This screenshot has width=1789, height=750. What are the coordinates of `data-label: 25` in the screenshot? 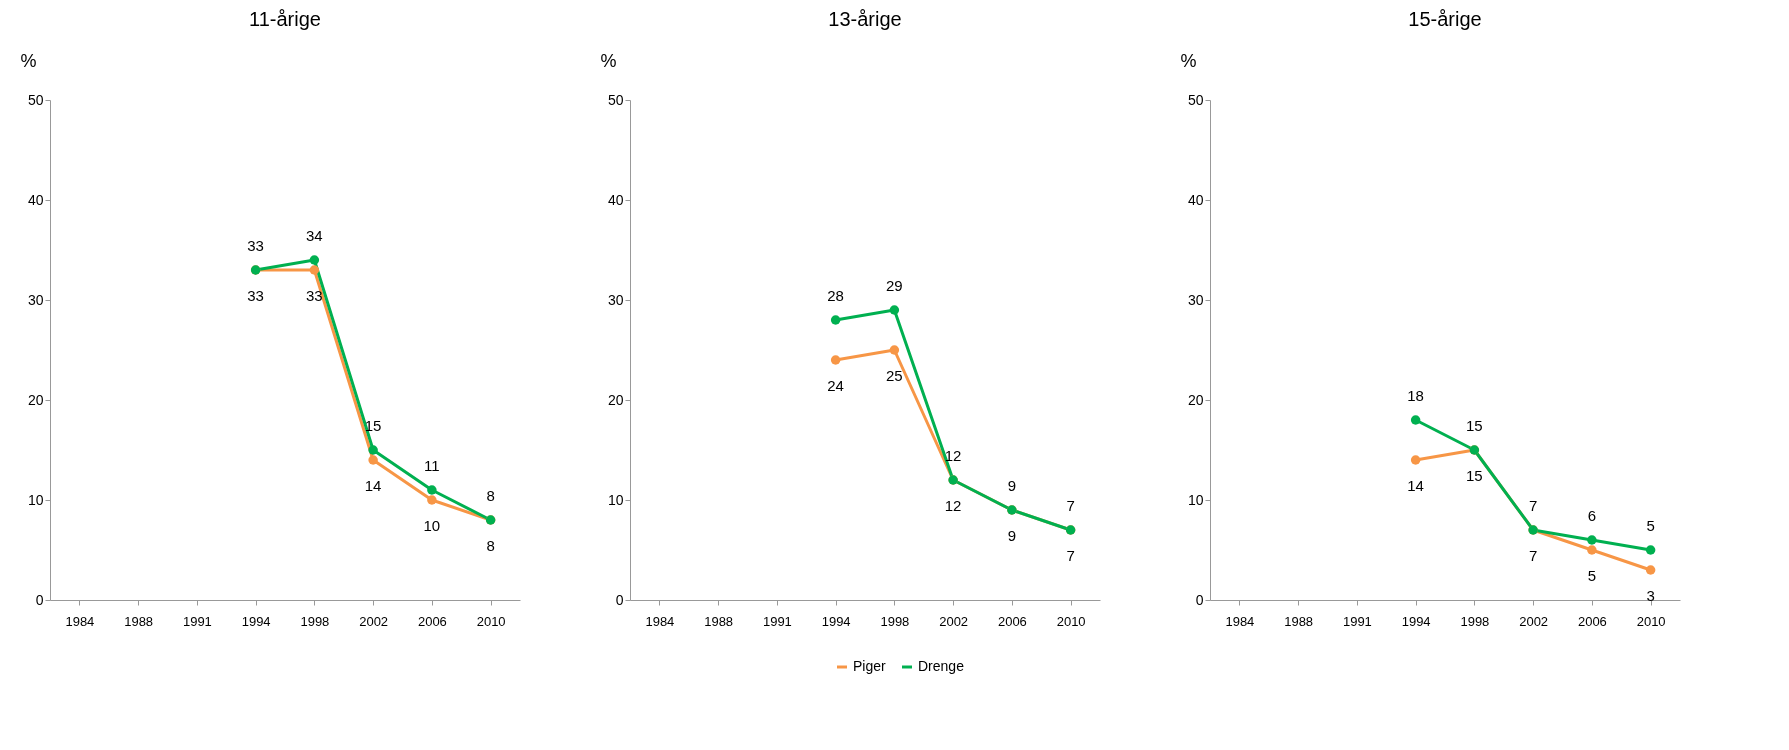 It's located at (894, 375).